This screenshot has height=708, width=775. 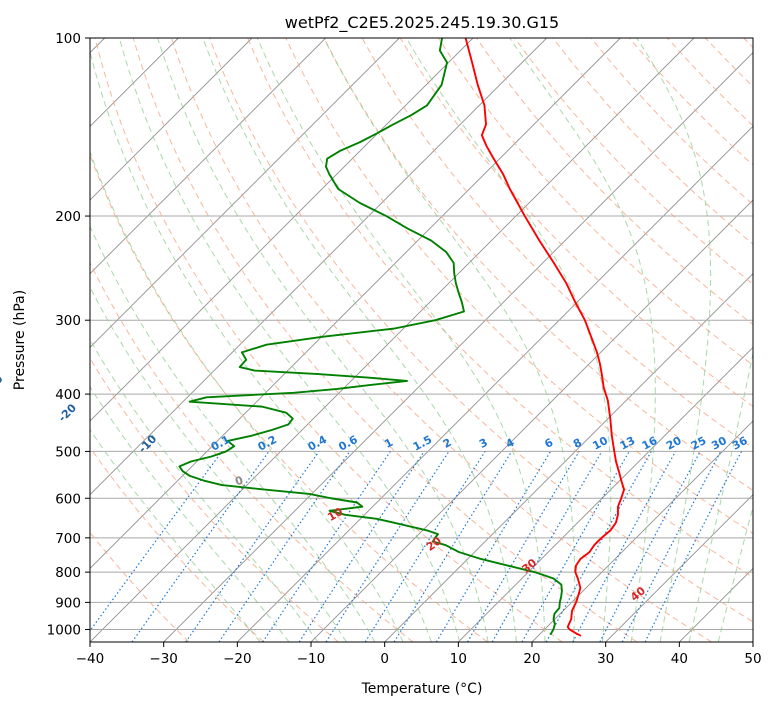 What do you see at coordinates (237, 659) in the screenshot?
I see `x-tick-label: −20` at bounding box center [237, 659].